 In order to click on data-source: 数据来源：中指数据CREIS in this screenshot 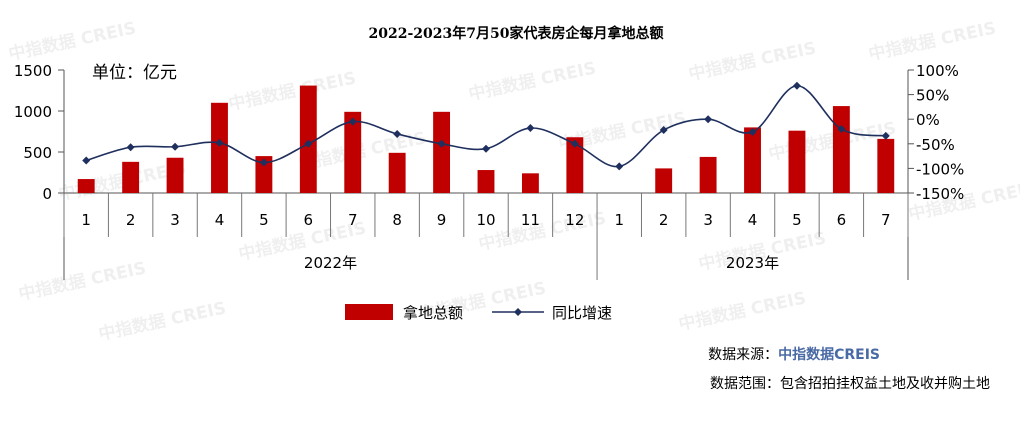, I will do `click(794, 354)`.